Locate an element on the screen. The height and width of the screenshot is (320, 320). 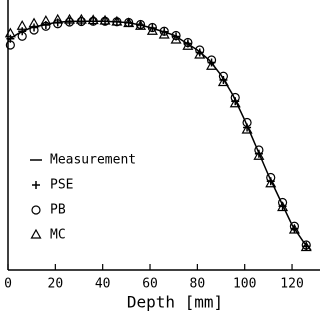
x-tick-label: 60 is located at coordinates (150, 284).